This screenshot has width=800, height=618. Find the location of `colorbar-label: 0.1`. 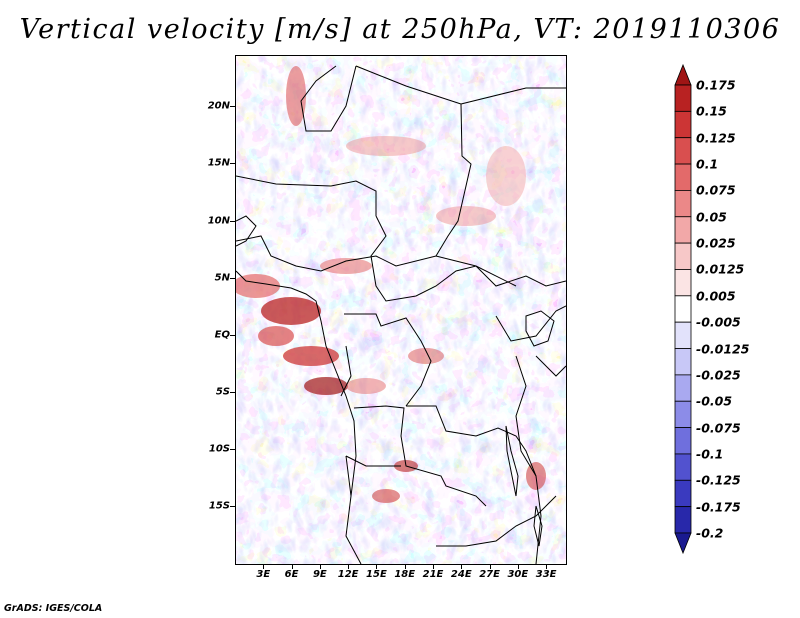

colorbar-label: 0.1 is located at coordinates (707, 164).